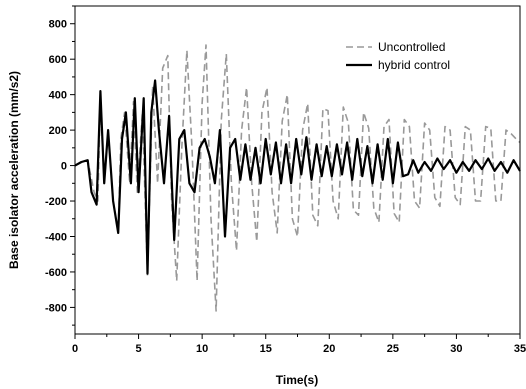 Image resolution: width=526 pixels, height=389 pixels. I want to click on legend-label: hybrid control, so click(414, 65).